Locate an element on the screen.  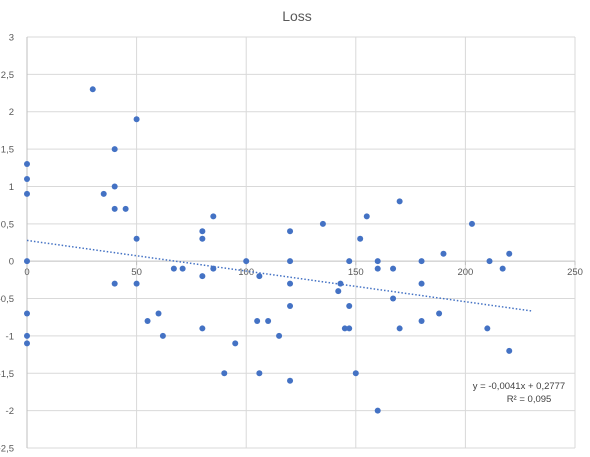
y-tick-label: -1 is located at coordinates (10, 336).